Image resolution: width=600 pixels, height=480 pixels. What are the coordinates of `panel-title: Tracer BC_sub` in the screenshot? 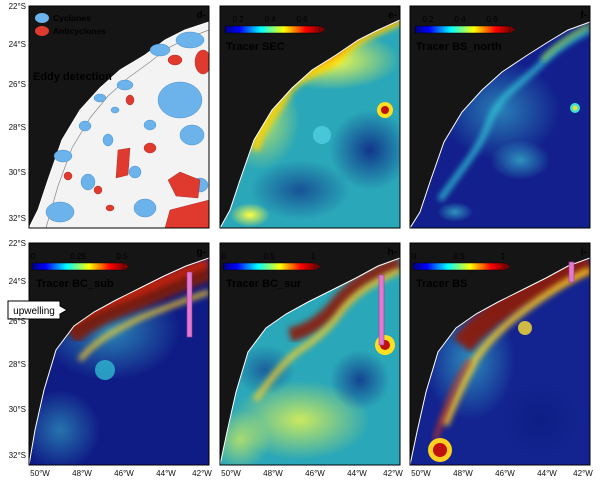 It's located at (75, 284).